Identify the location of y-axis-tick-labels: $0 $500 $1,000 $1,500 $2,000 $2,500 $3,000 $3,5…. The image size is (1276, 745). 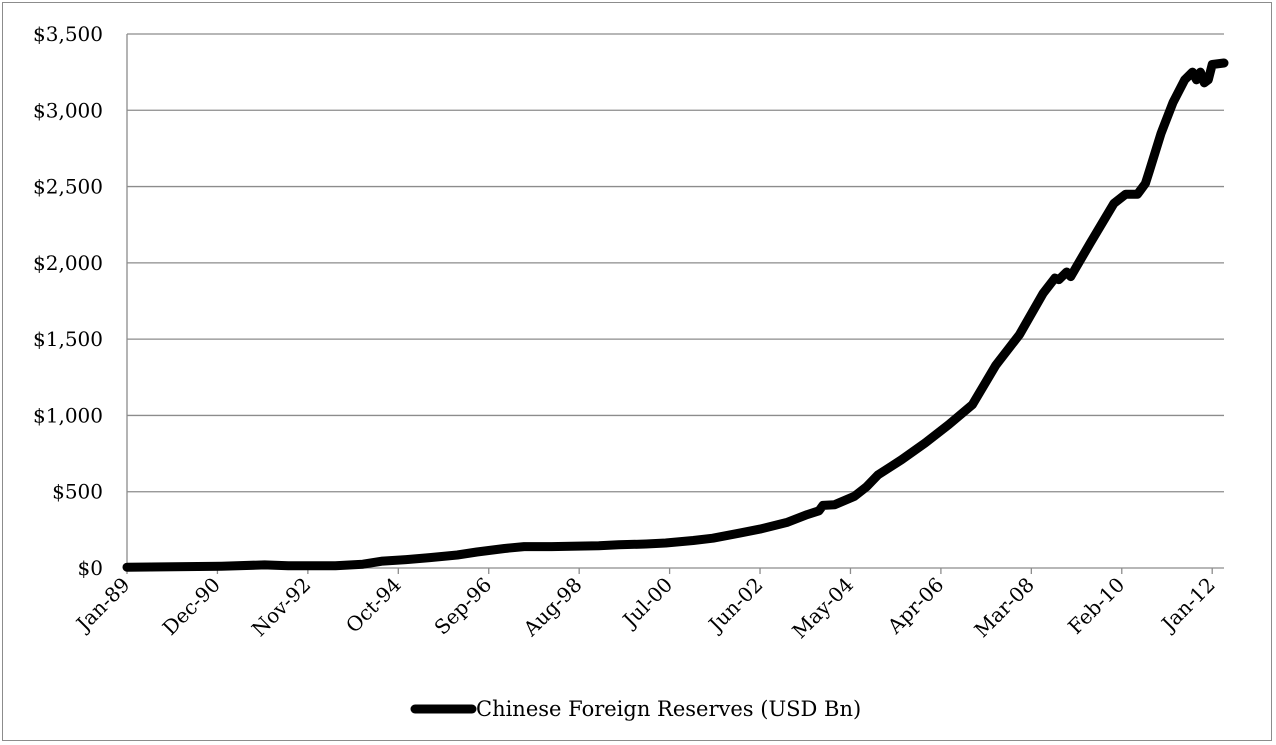
(68, 301).